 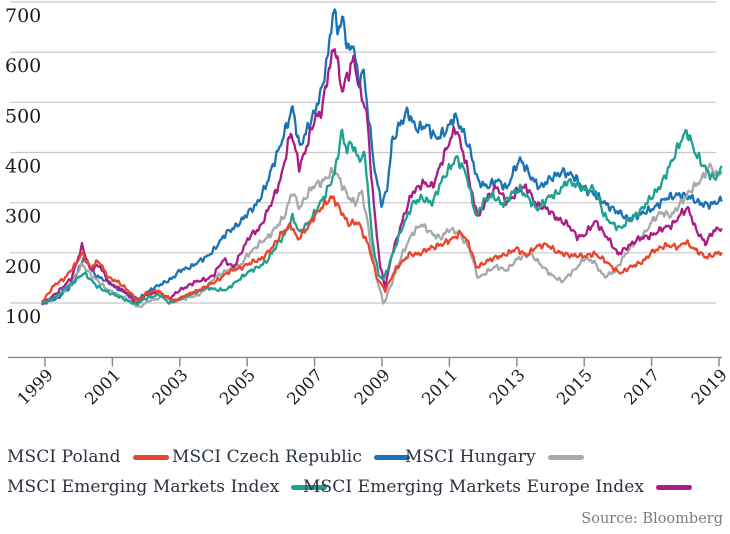 What do you see at coordinates (391, 457) in the screenshot?
I see `legend-swatch-msci-czech-republic` at bounding box center [391, 457].